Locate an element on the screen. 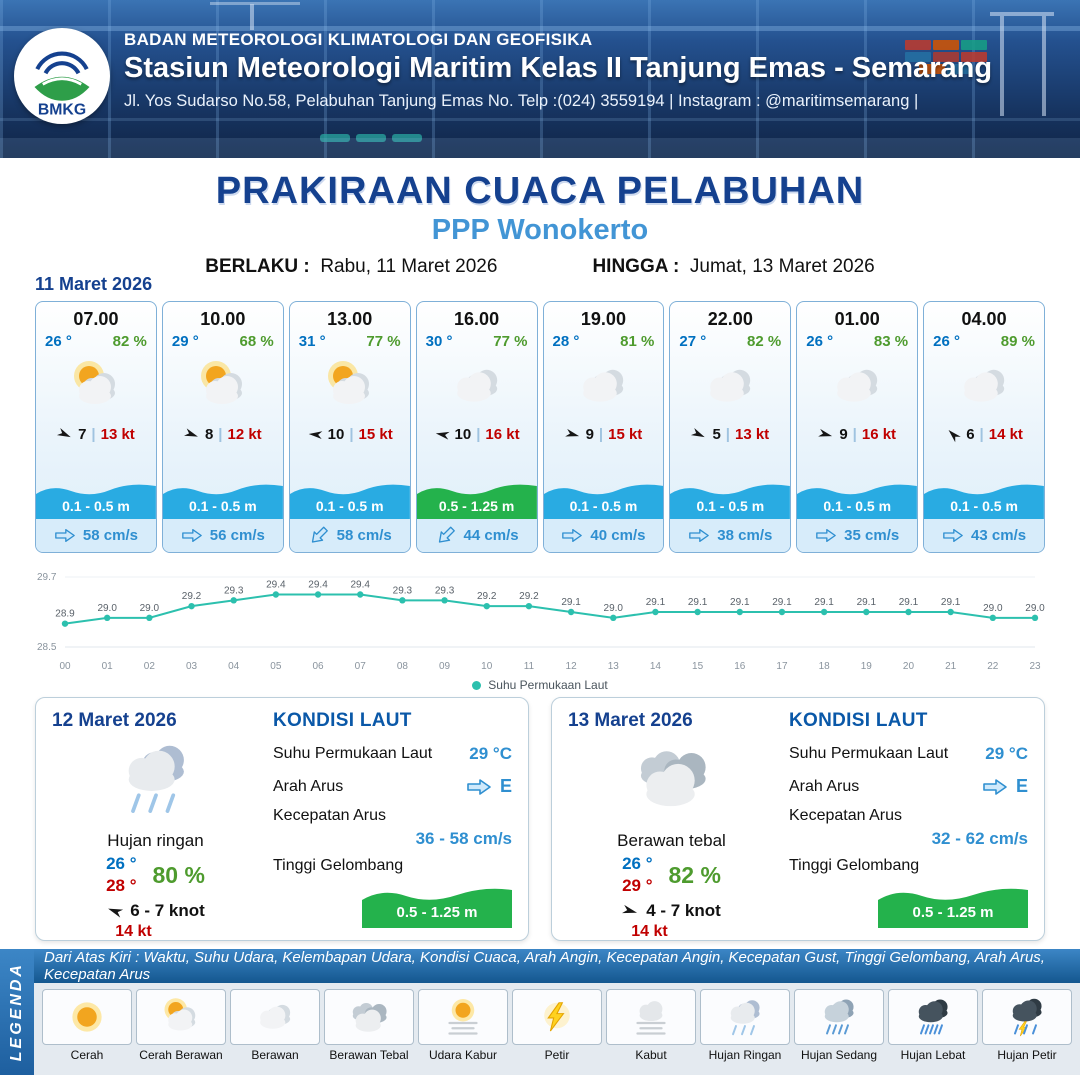  current-direction-label: Arah Arus is located at coordinates (308, 786).